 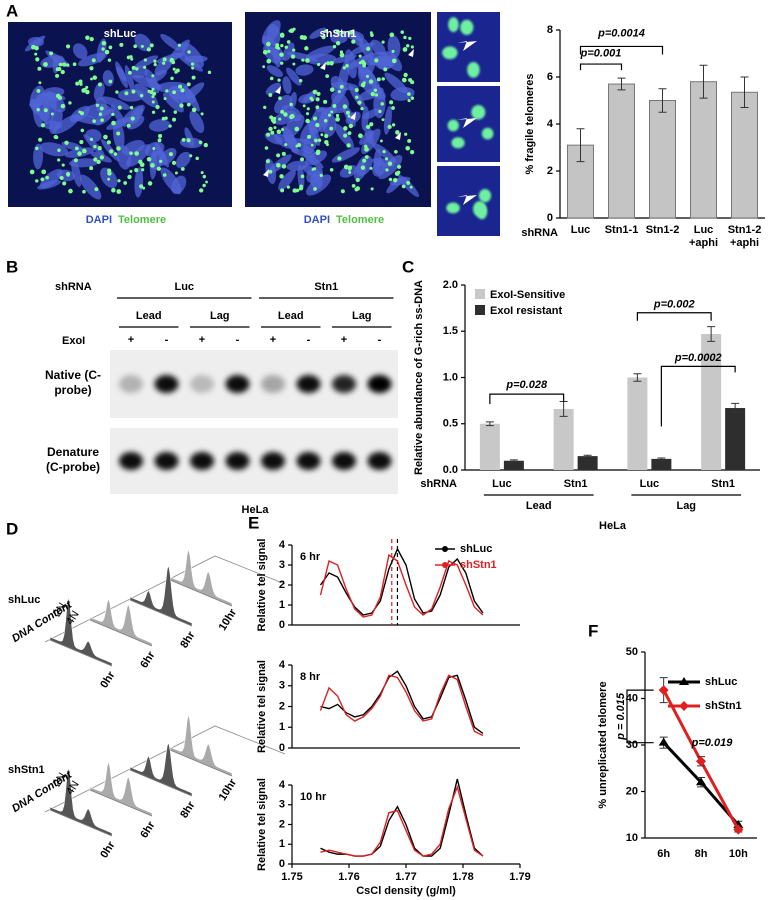 What do you see at coordinates (291, 877) in the screenshot?
I see `x-tick-label: 1.75` at bounding box center [291, 877].